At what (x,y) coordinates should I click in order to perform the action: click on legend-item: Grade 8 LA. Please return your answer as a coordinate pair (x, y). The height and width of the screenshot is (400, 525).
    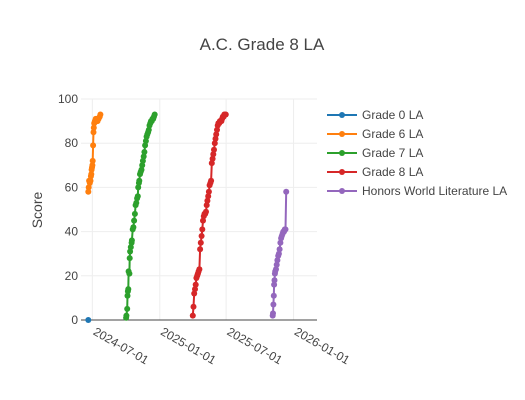
    Looking at the image, I should click on (375, 172).